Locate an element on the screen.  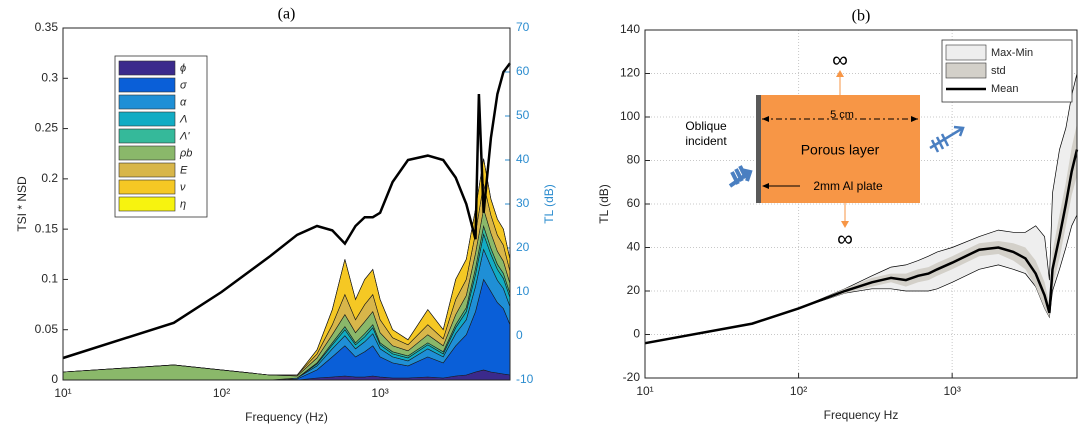
annotation: Oblique is located at coordinates (706, 126).